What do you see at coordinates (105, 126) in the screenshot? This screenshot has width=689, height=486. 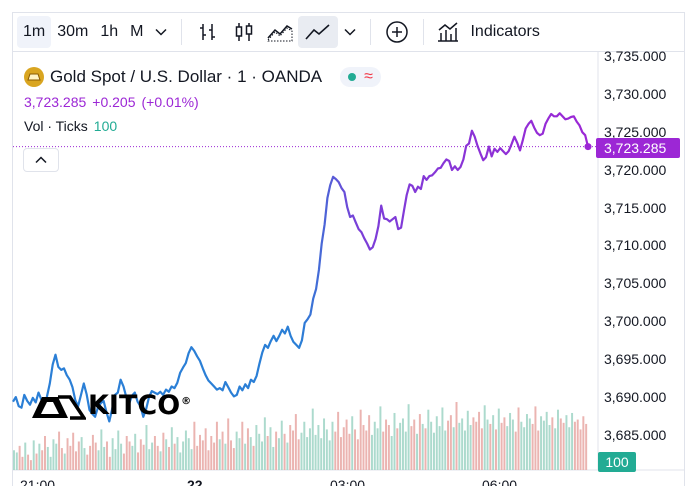 I see `volume-value: 100` at bounding box center [105, 126].